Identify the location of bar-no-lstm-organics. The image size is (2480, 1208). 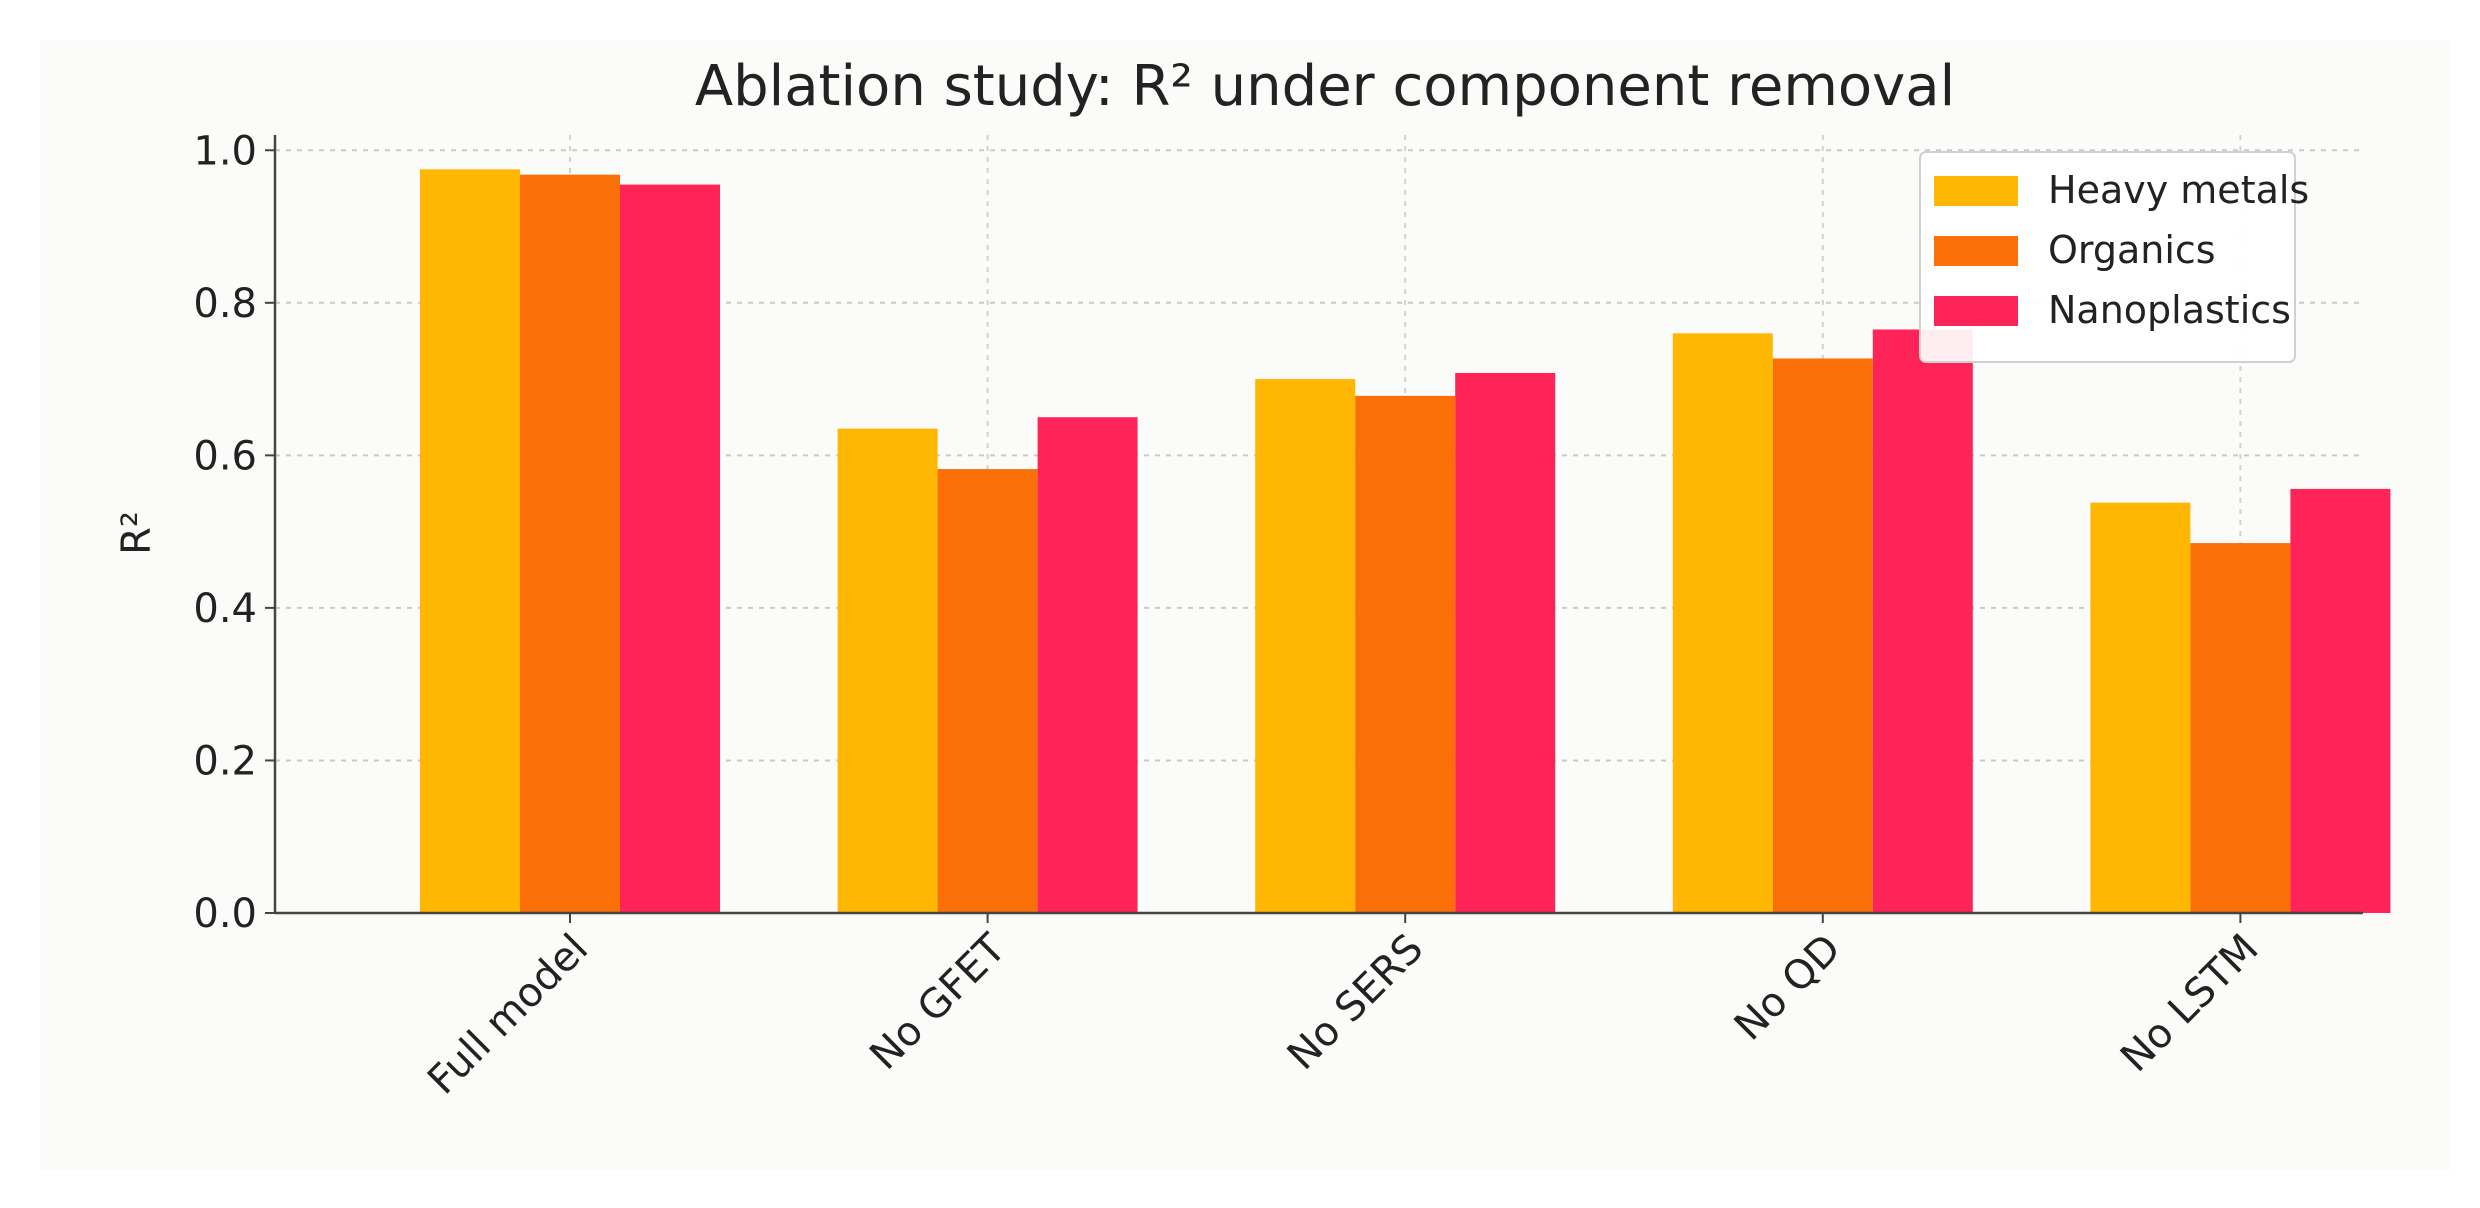
(2240, 728).